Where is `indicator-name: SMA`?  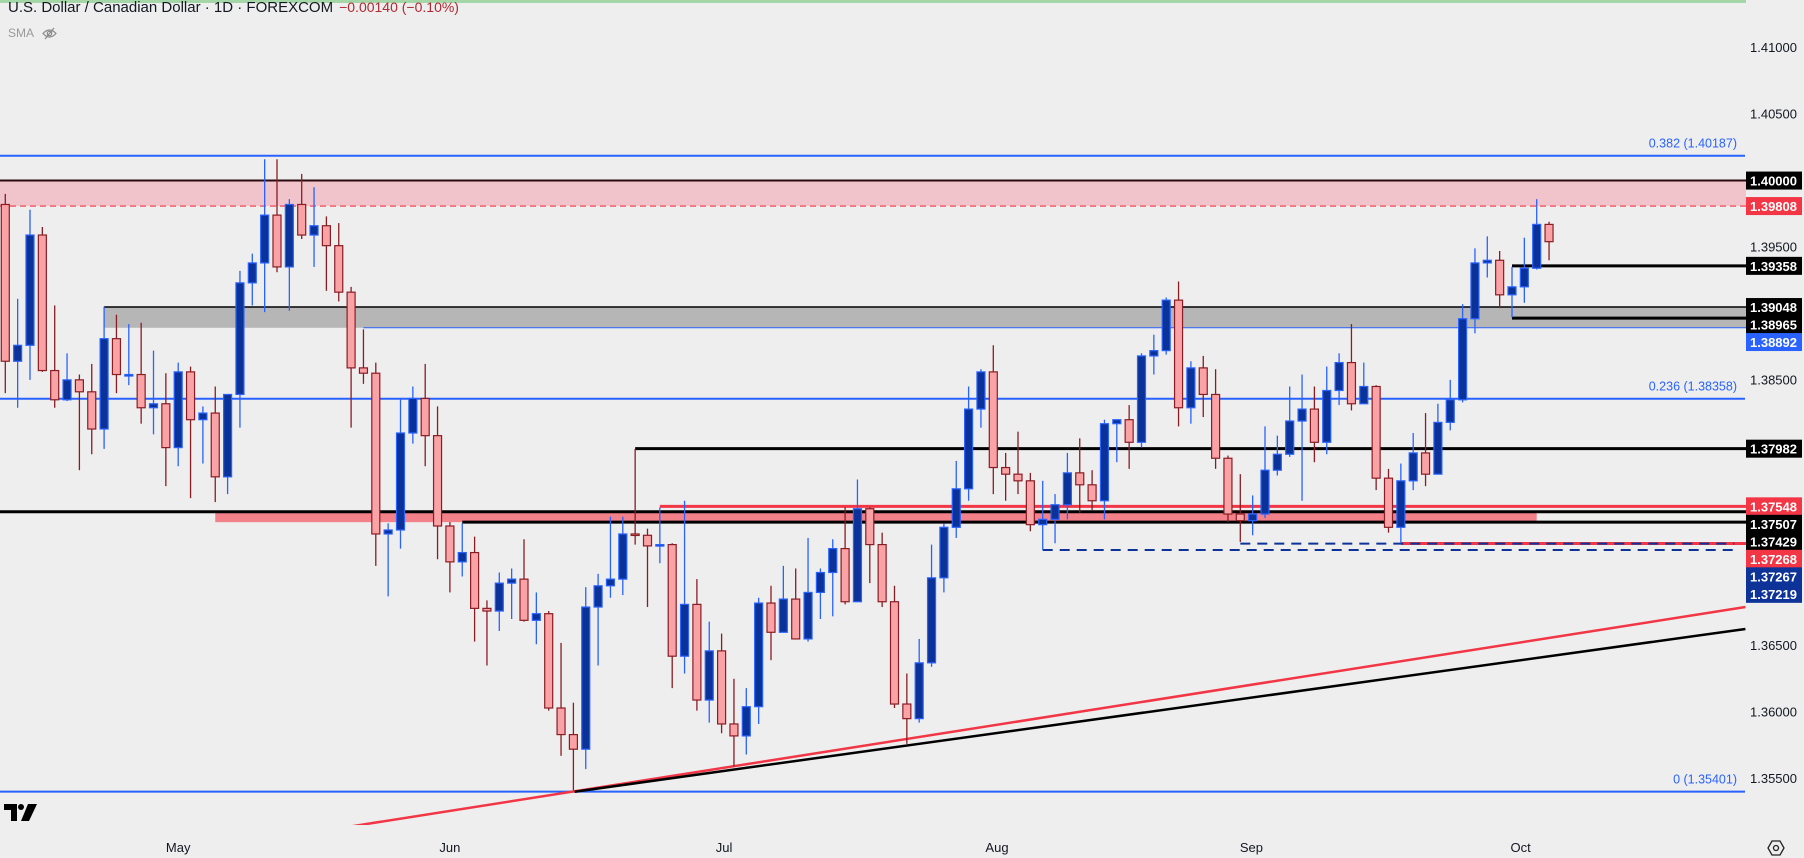
indicator-name: SMA is located at coordinates (21, 33).